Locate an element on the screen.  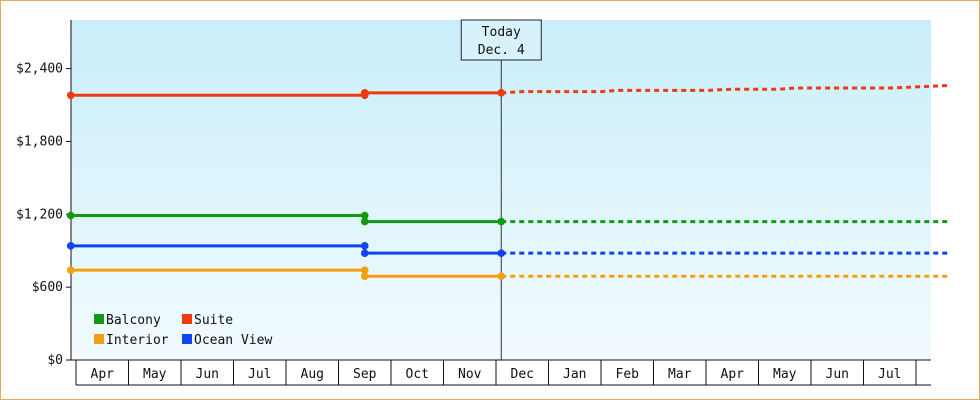
y-tick-label: $1,200 is located at coordinates (39, 214).